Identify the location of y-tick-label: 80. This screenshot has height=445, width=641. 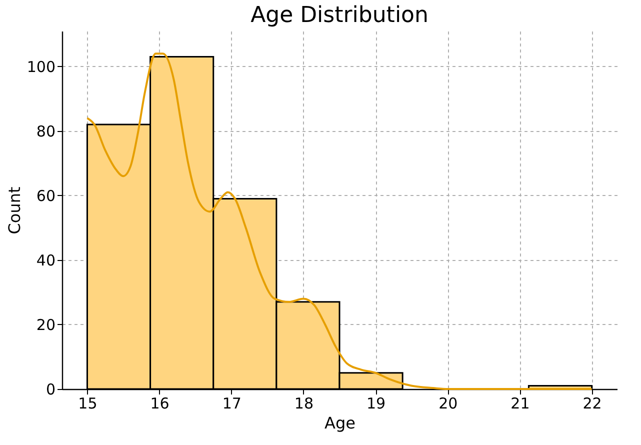
(46, 131).